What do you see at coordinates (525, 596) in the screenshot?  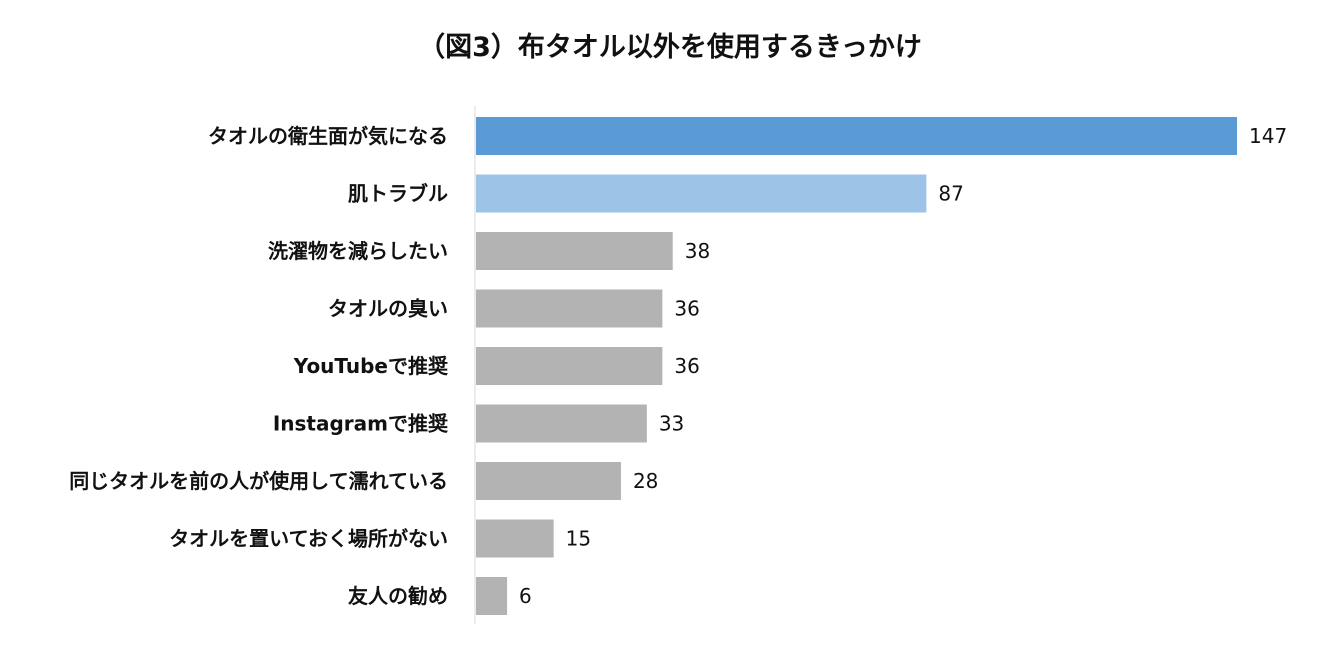 I see `data-label-9: 6` at bounding box center [525, 596].